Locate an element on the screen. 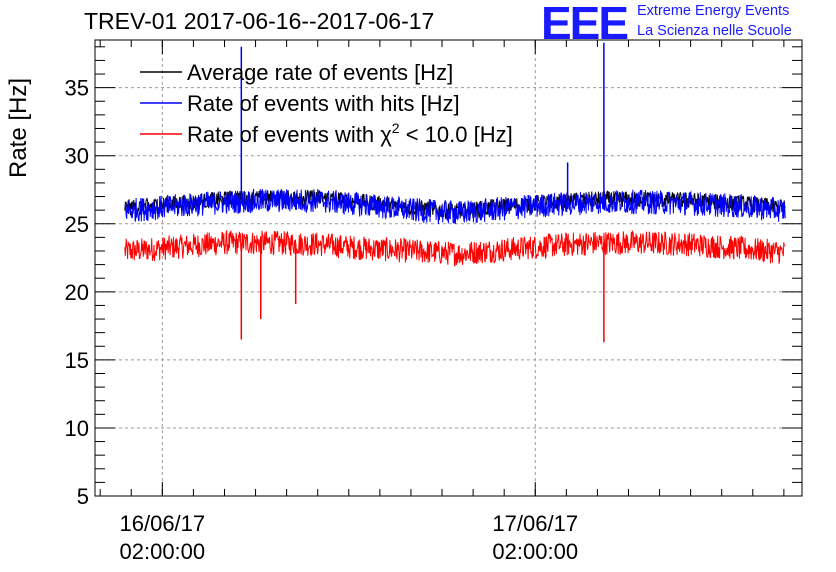 The image size is (836, 572). eee-logo: EEE is located at coordinates (585, 24).